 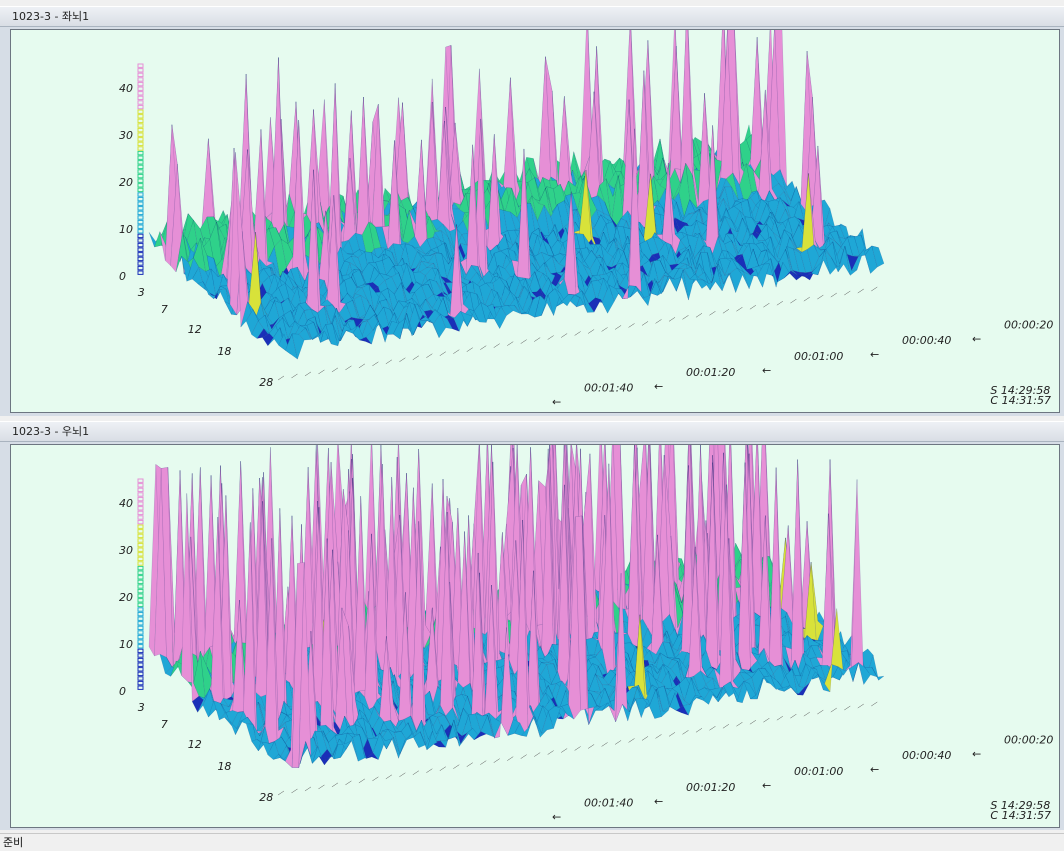 I want to click on panel-title-right: 1023-3 - 우뇌1, so click(x=532, y=432).